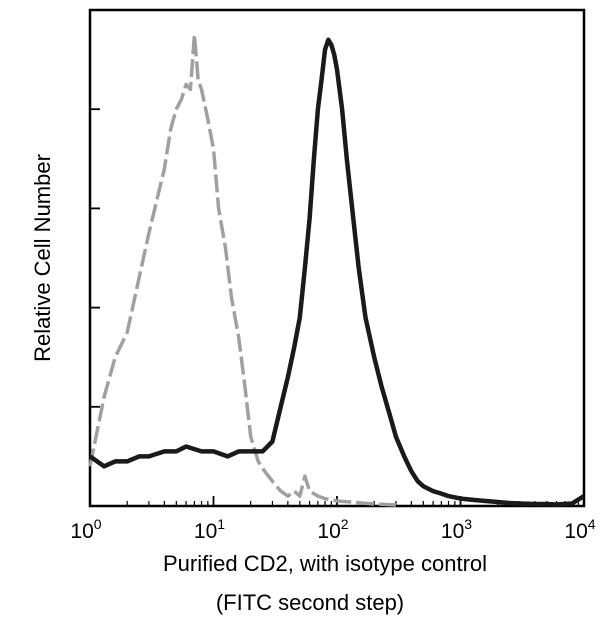 The height and width of the screenshot is (627, 600). I want to click on x-axis-tick-labels: 10⁰ 10¹ 10² 10³ 10⁴, so click(332, 529).